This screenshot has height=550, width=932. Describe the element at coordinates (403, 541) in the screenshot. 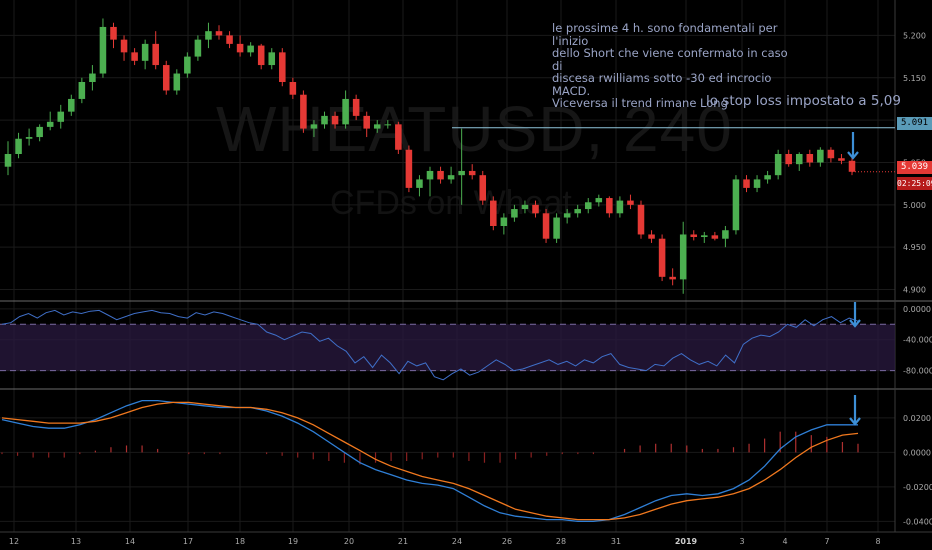

I see `time-axis-label: 21` at that location.